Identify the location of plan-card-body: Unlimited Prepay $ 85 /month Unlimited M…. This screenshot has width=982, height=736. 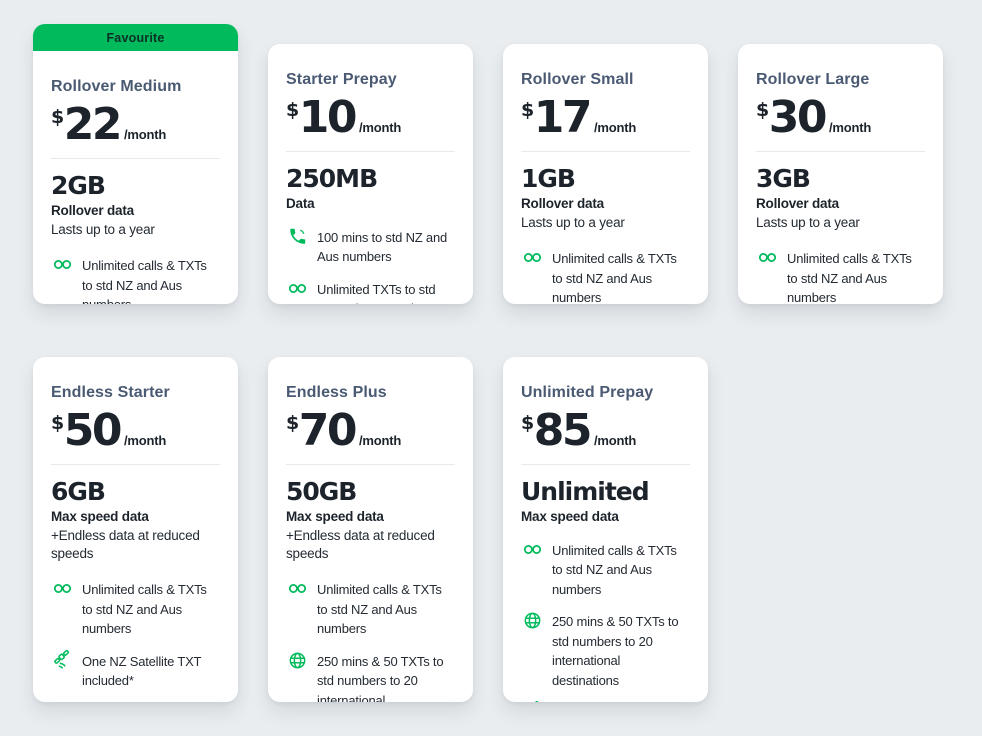
(605, 529).